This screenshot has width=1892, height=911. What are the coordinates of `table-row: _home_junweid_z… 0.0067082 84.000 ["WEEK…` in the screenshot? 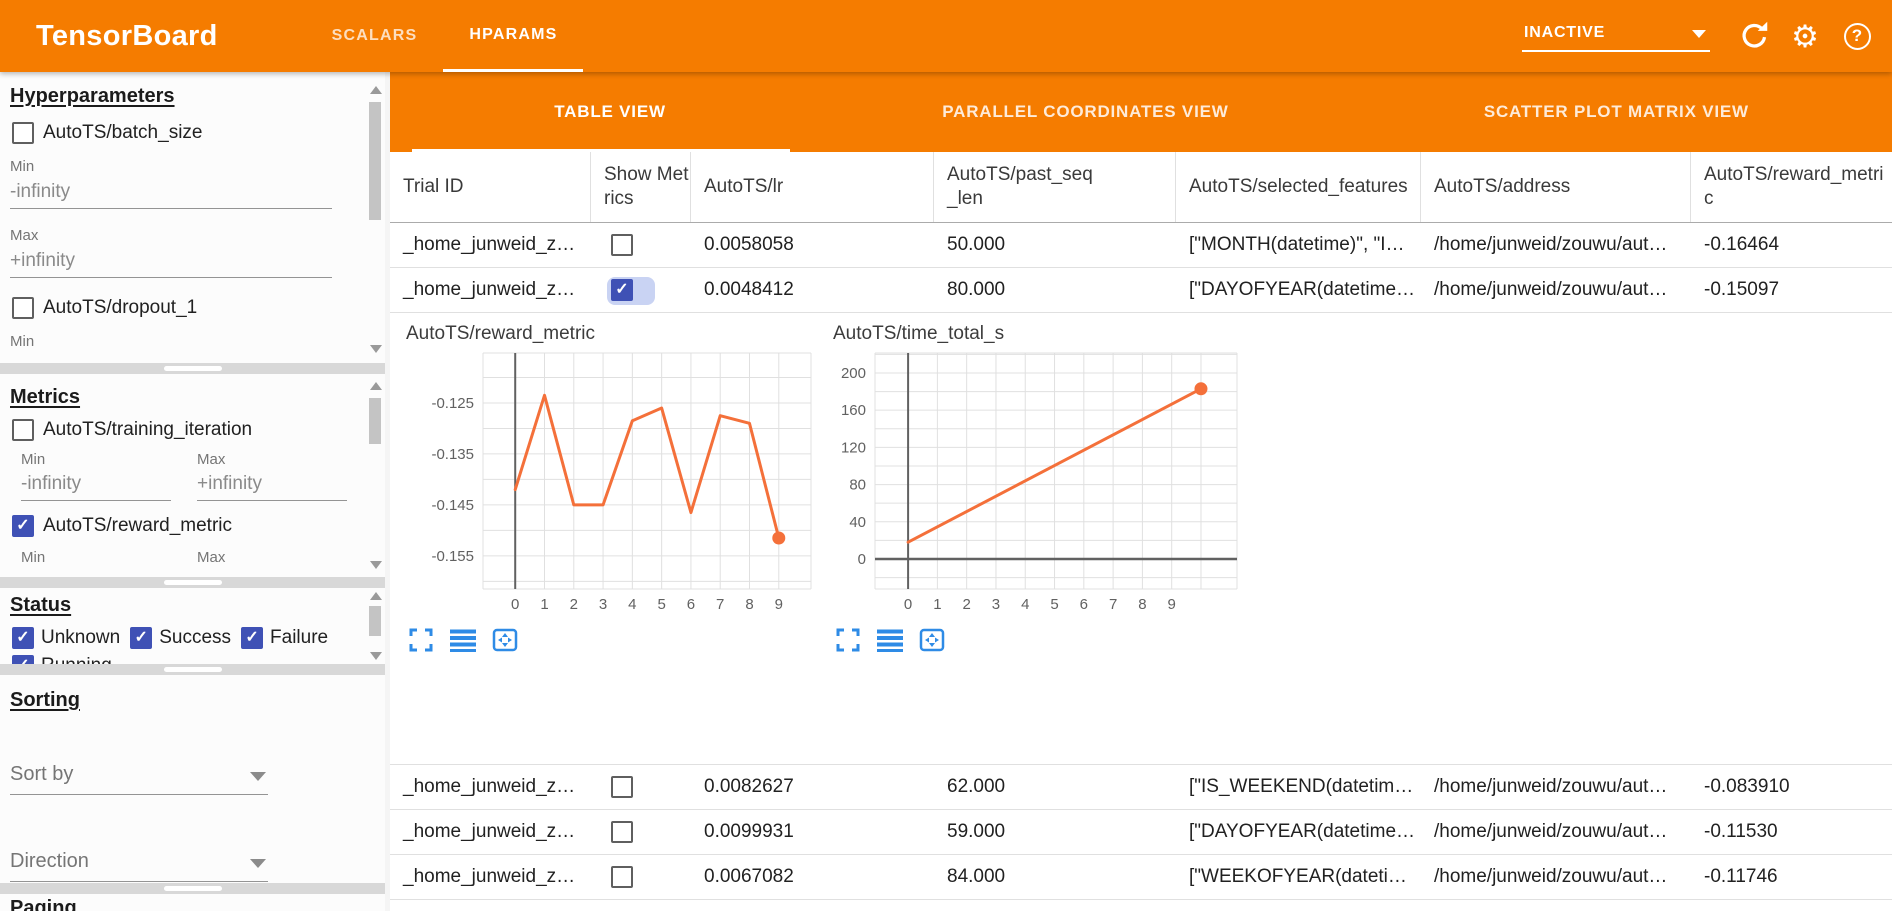 It's located at (1141, 877).